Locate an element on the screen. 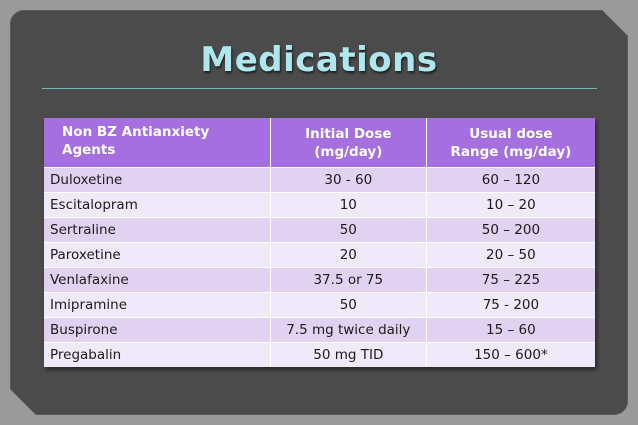 This screenshot has height=425, width=638. header-usual-dose-line1: Usual dose is located at coordinates (511, 133).